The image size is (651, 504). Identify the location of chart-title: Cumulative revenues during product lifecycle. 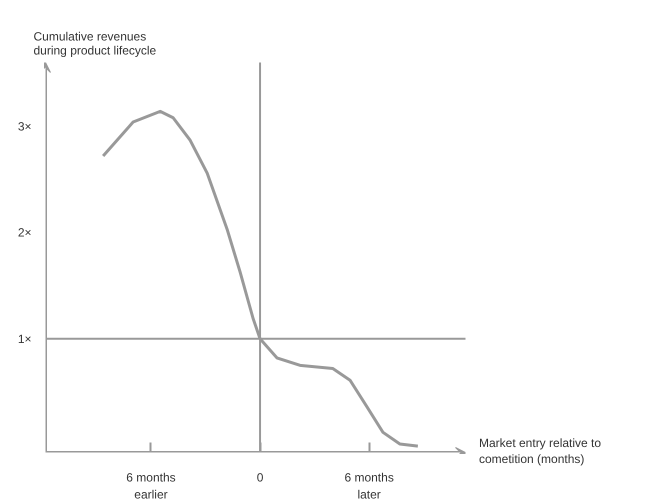
(95, 44).